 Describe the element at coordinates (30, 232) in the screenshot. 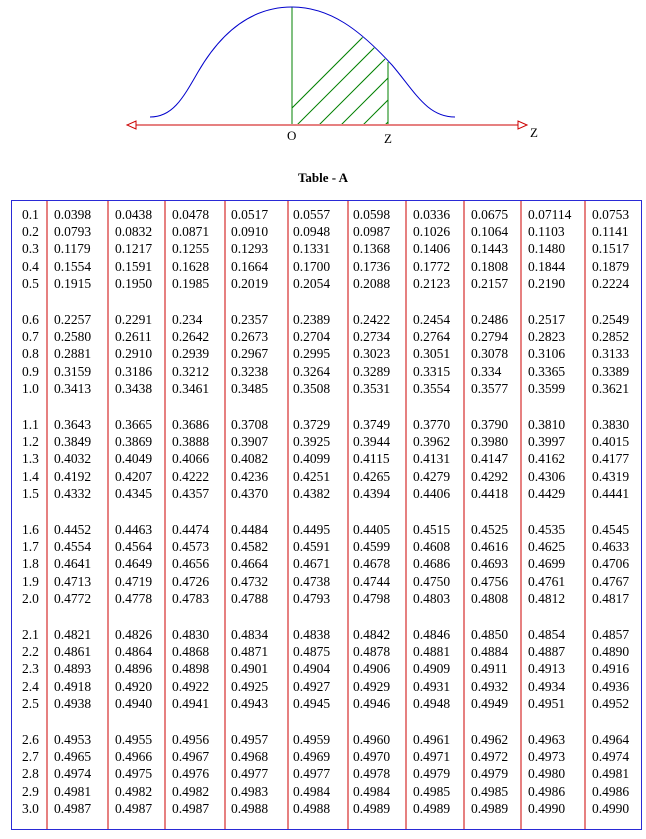

I see `z-value-cell: 0.2` at that location.